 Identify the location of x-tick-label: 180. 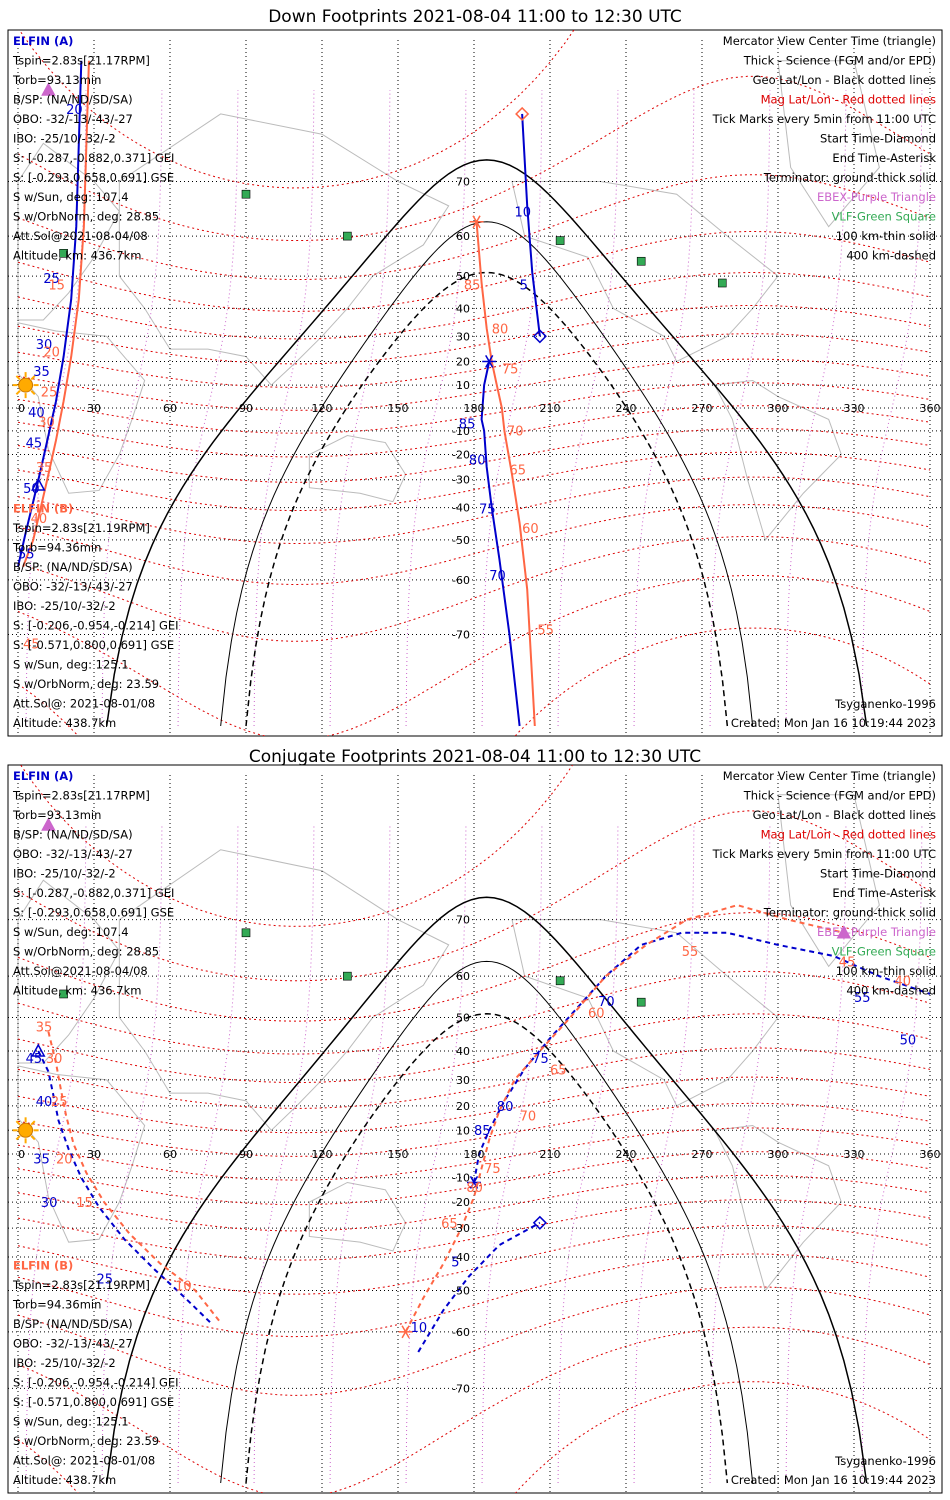
(474, 1154).